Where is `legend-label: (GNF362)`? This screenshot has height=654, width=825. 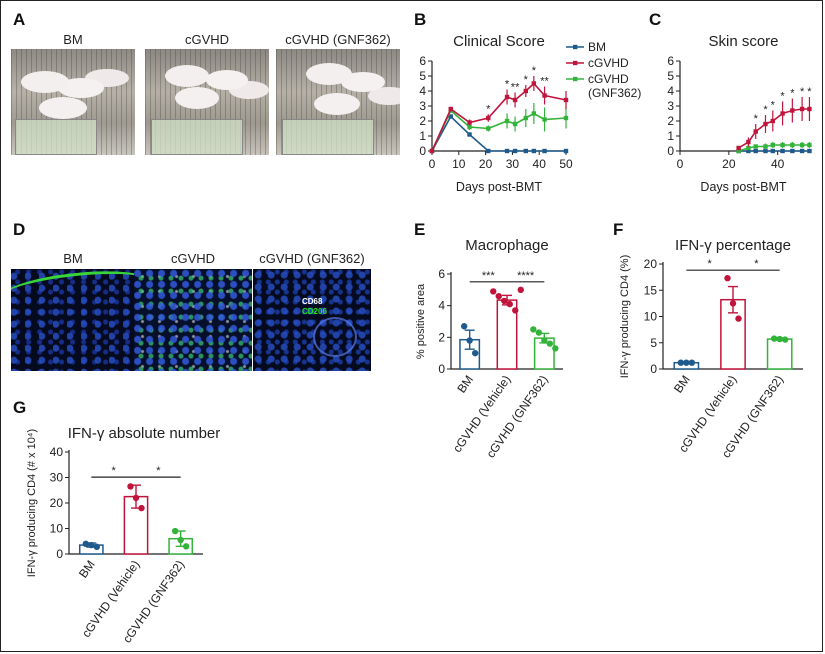 legend-label: (GNF362) is located at coordinates (614, 93).